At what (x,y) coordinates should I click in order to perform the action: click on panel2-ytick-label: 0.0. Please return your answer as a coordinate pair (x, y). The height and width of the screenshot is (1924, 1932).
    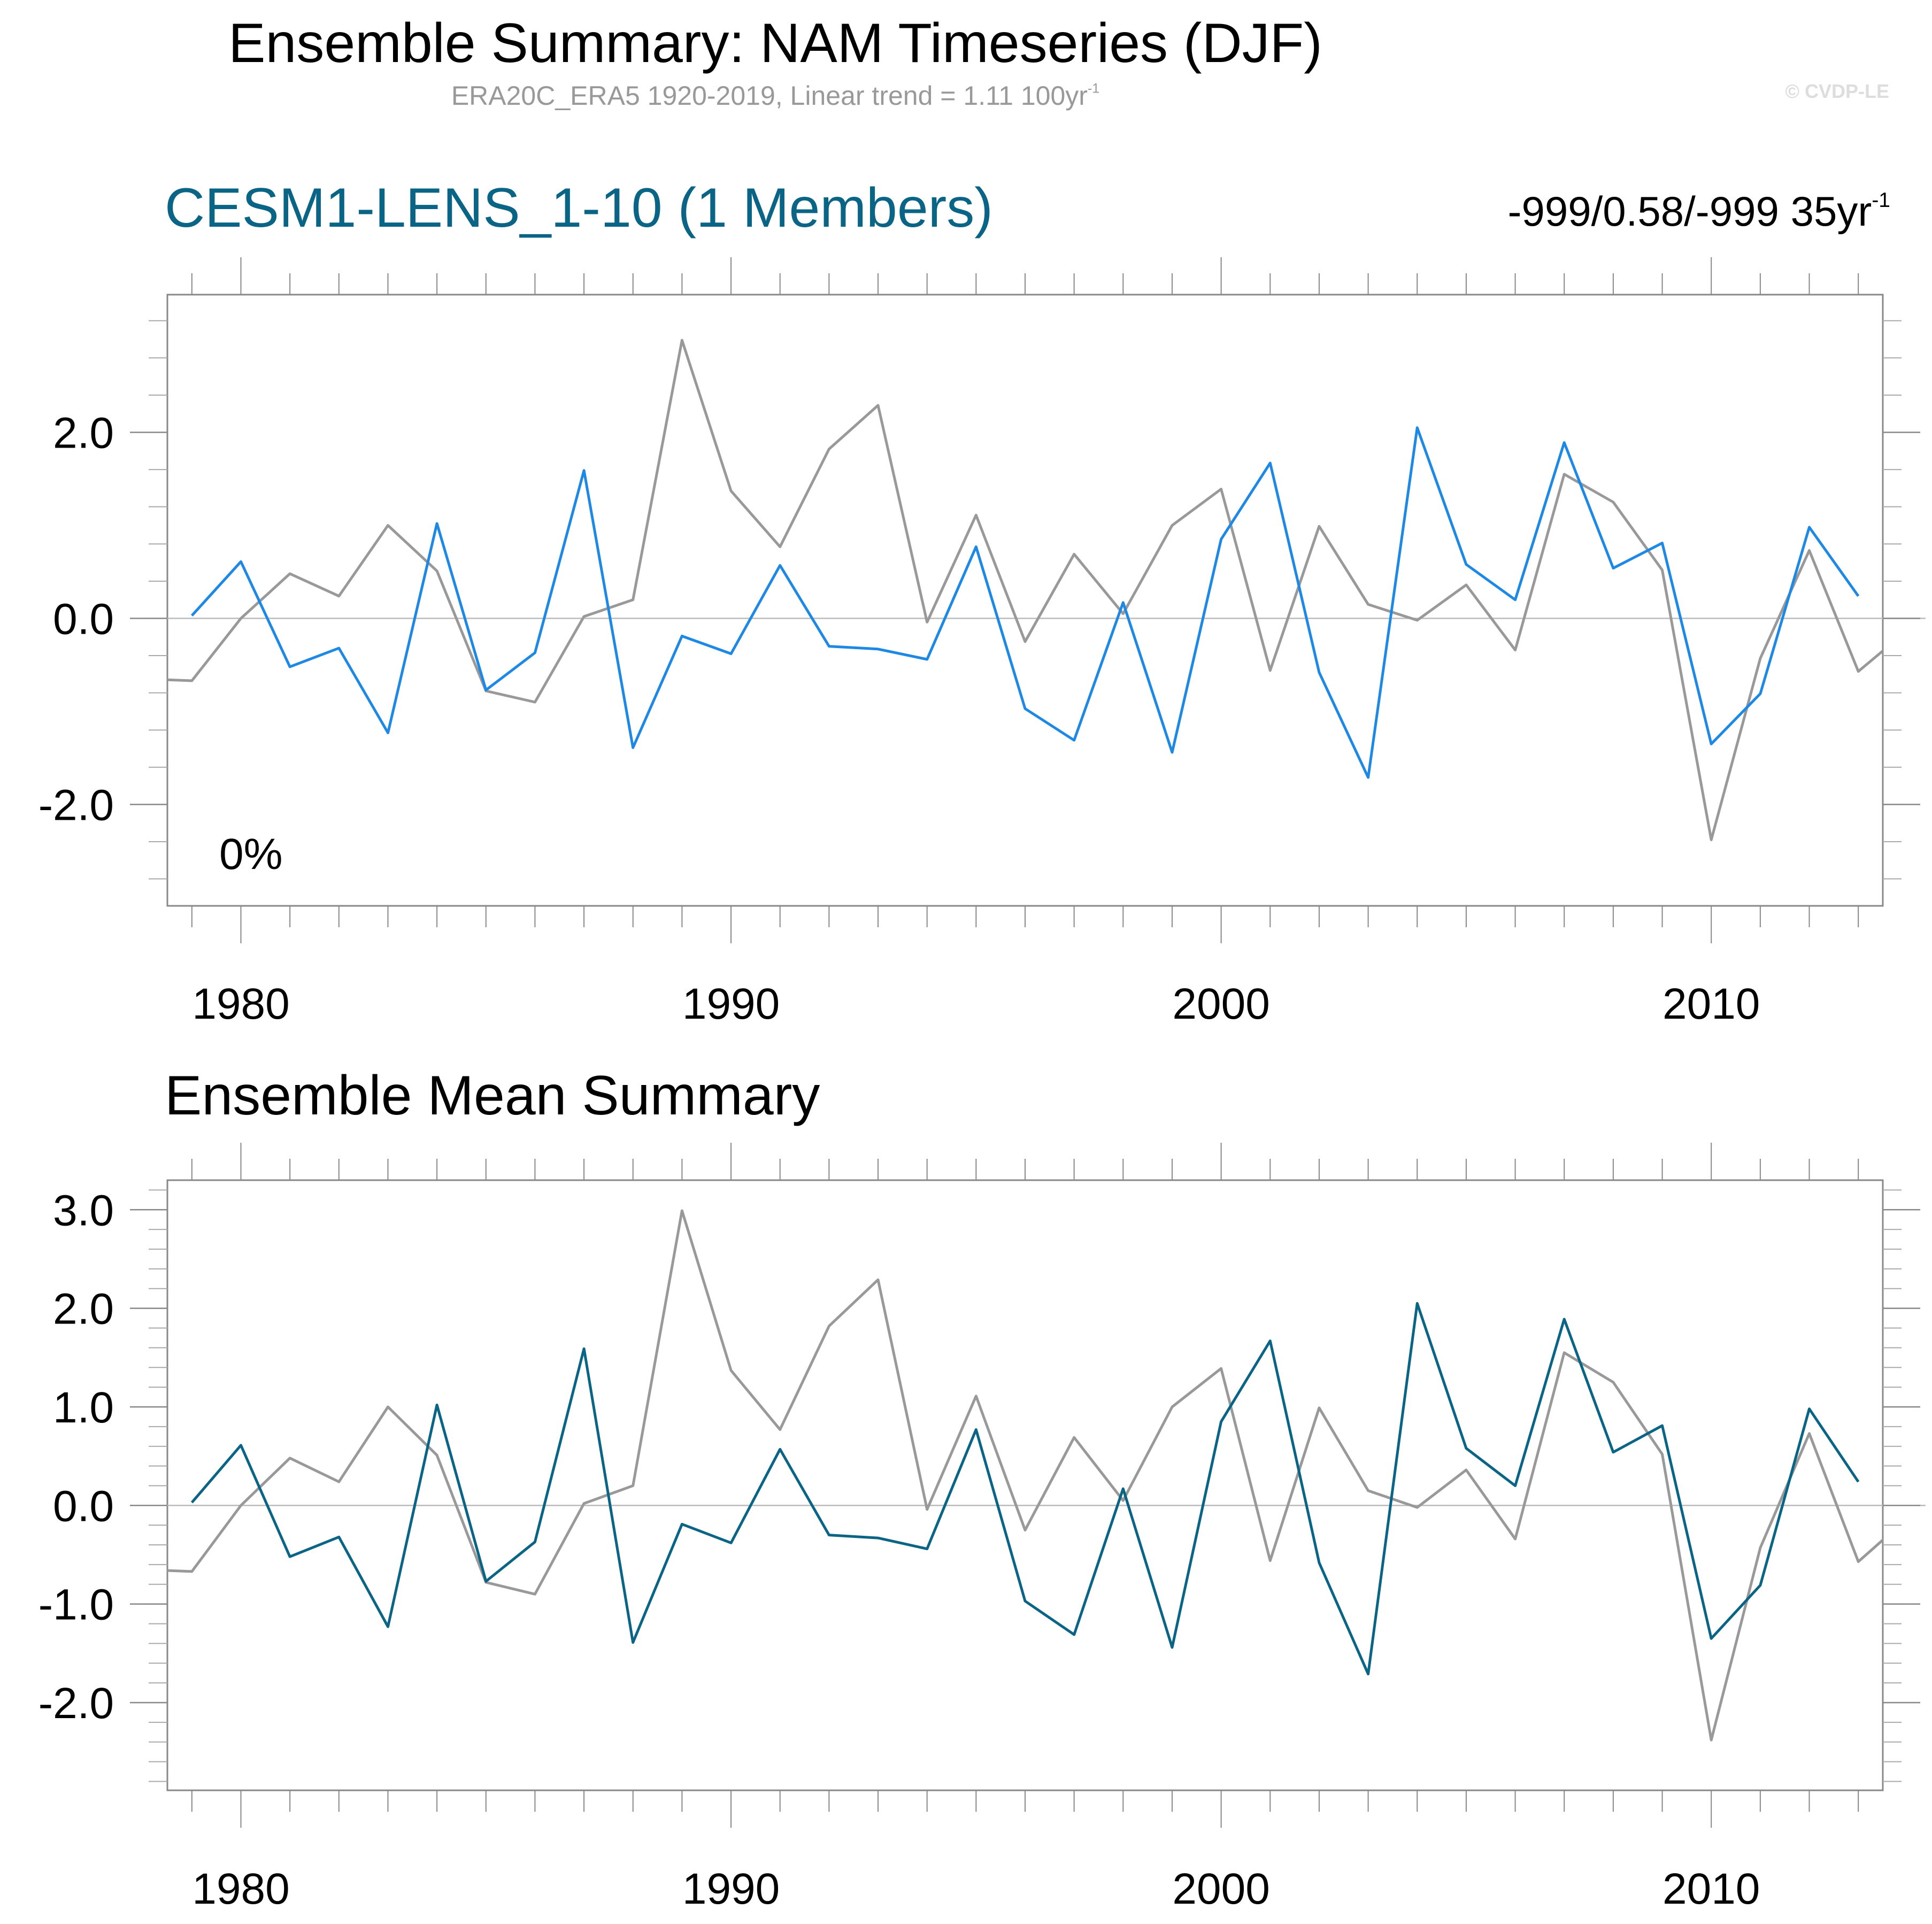
    Looking at the image, I should click on (84, 1506).